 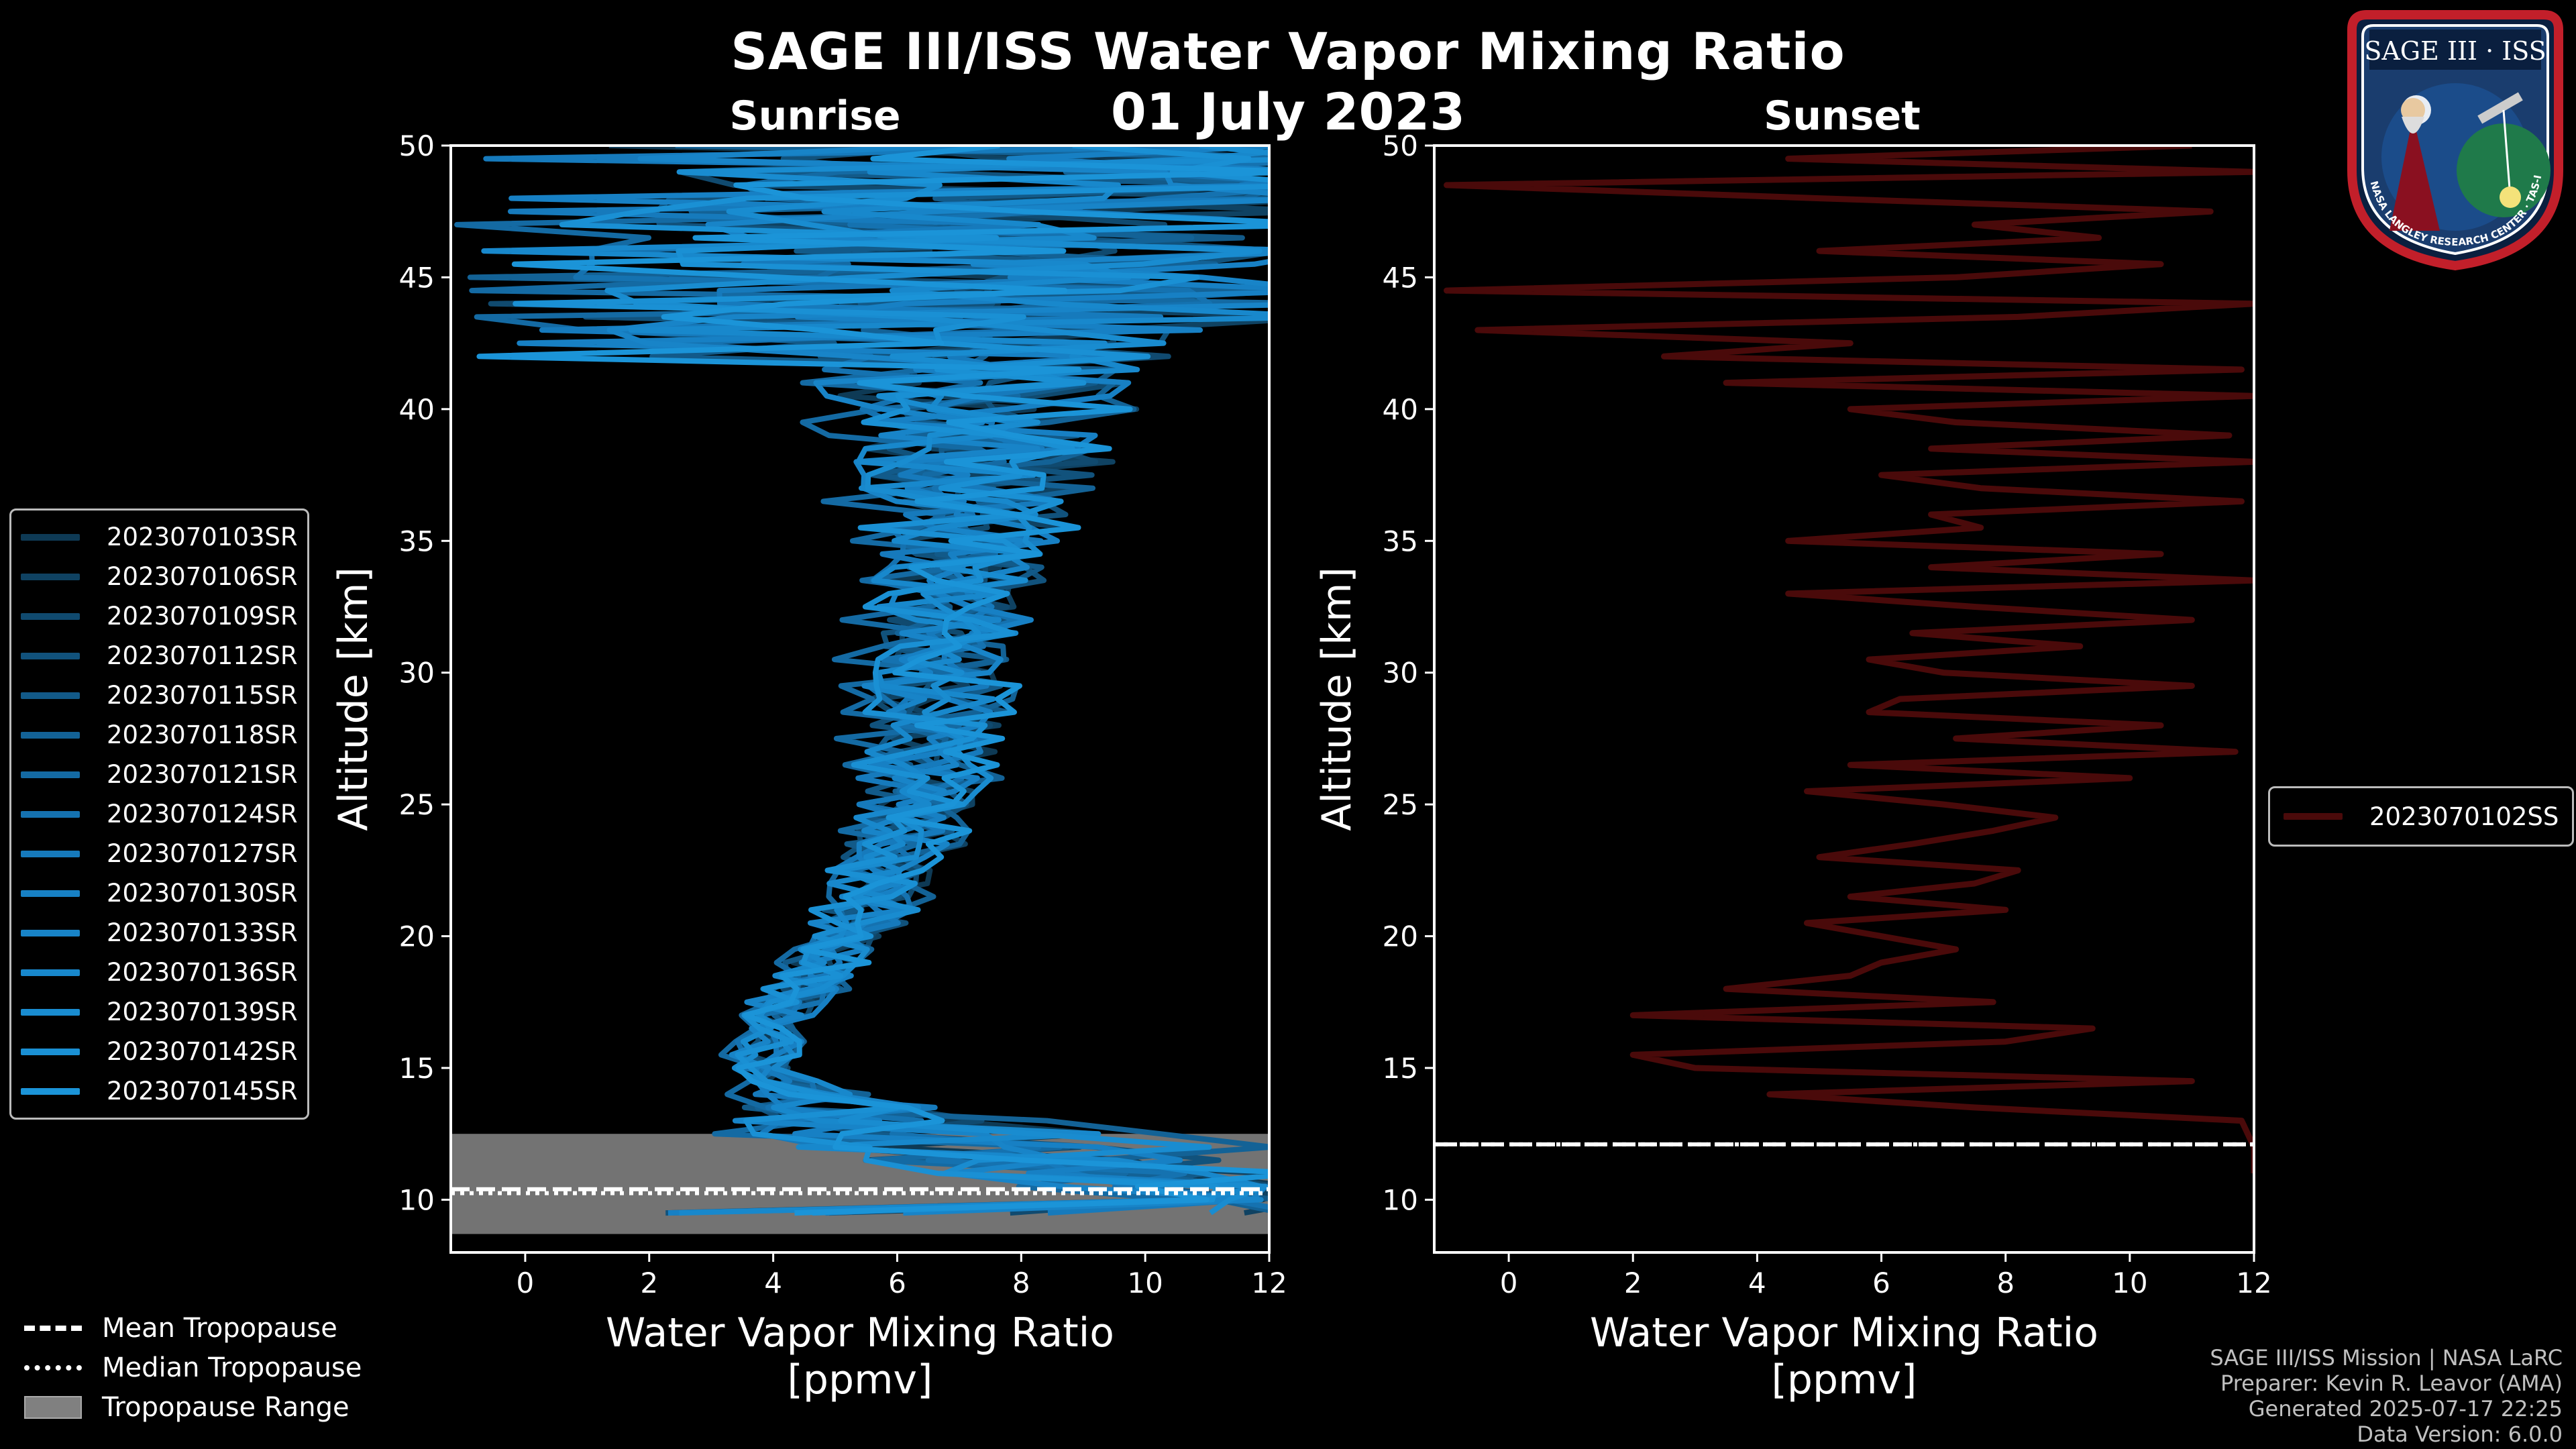 What do you see at coordinates (202, 774) in the screenshot?
I see `legend-label: 2023070121SR` at bounding box center [202, 774].